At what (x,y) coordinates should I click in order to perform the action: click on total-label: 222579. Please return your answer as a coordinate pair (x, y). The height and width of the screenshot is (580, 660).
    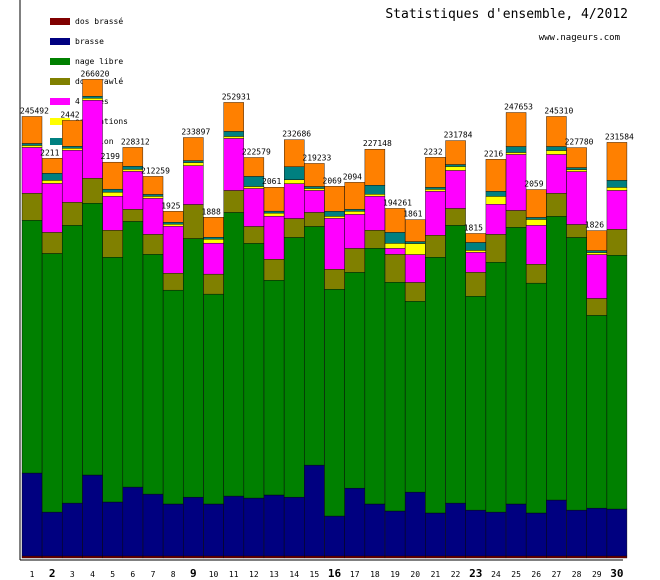
    Looking at the image, I should click on (256, 152).